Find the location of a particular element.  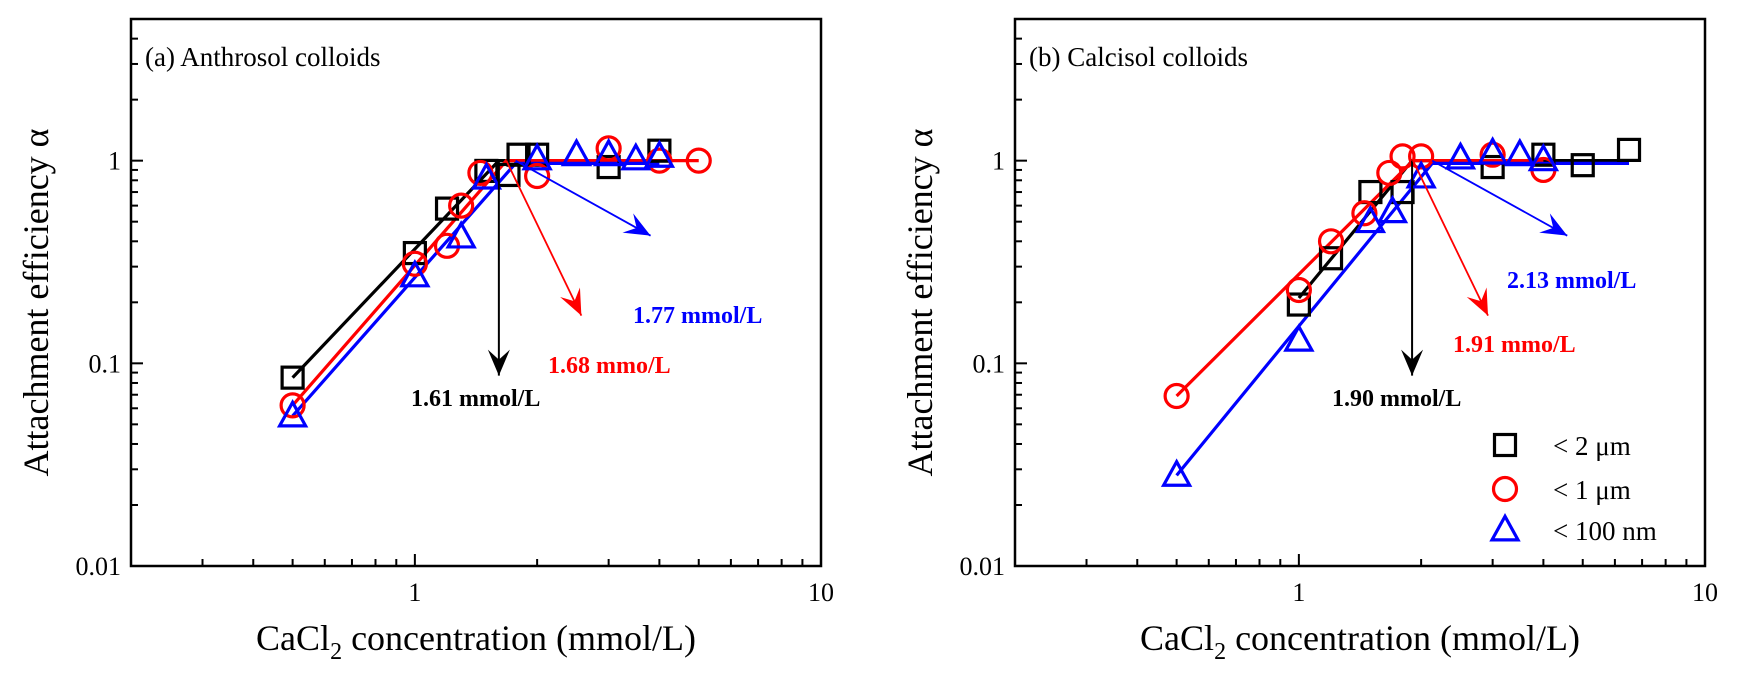

legend-item: < 2 μm is located at coordinates (1561, 446).